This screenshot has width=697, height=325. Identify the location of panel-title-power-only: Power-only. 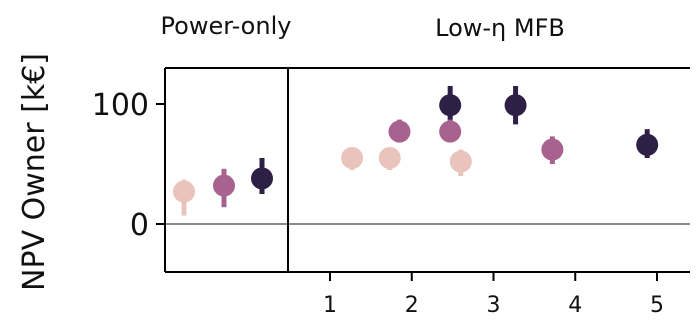
(226, 26).